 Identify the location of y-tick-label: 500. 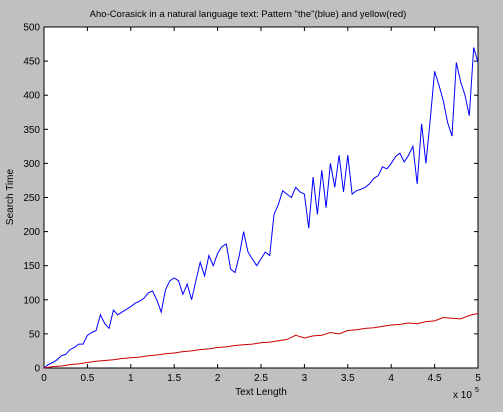
(31, 28).